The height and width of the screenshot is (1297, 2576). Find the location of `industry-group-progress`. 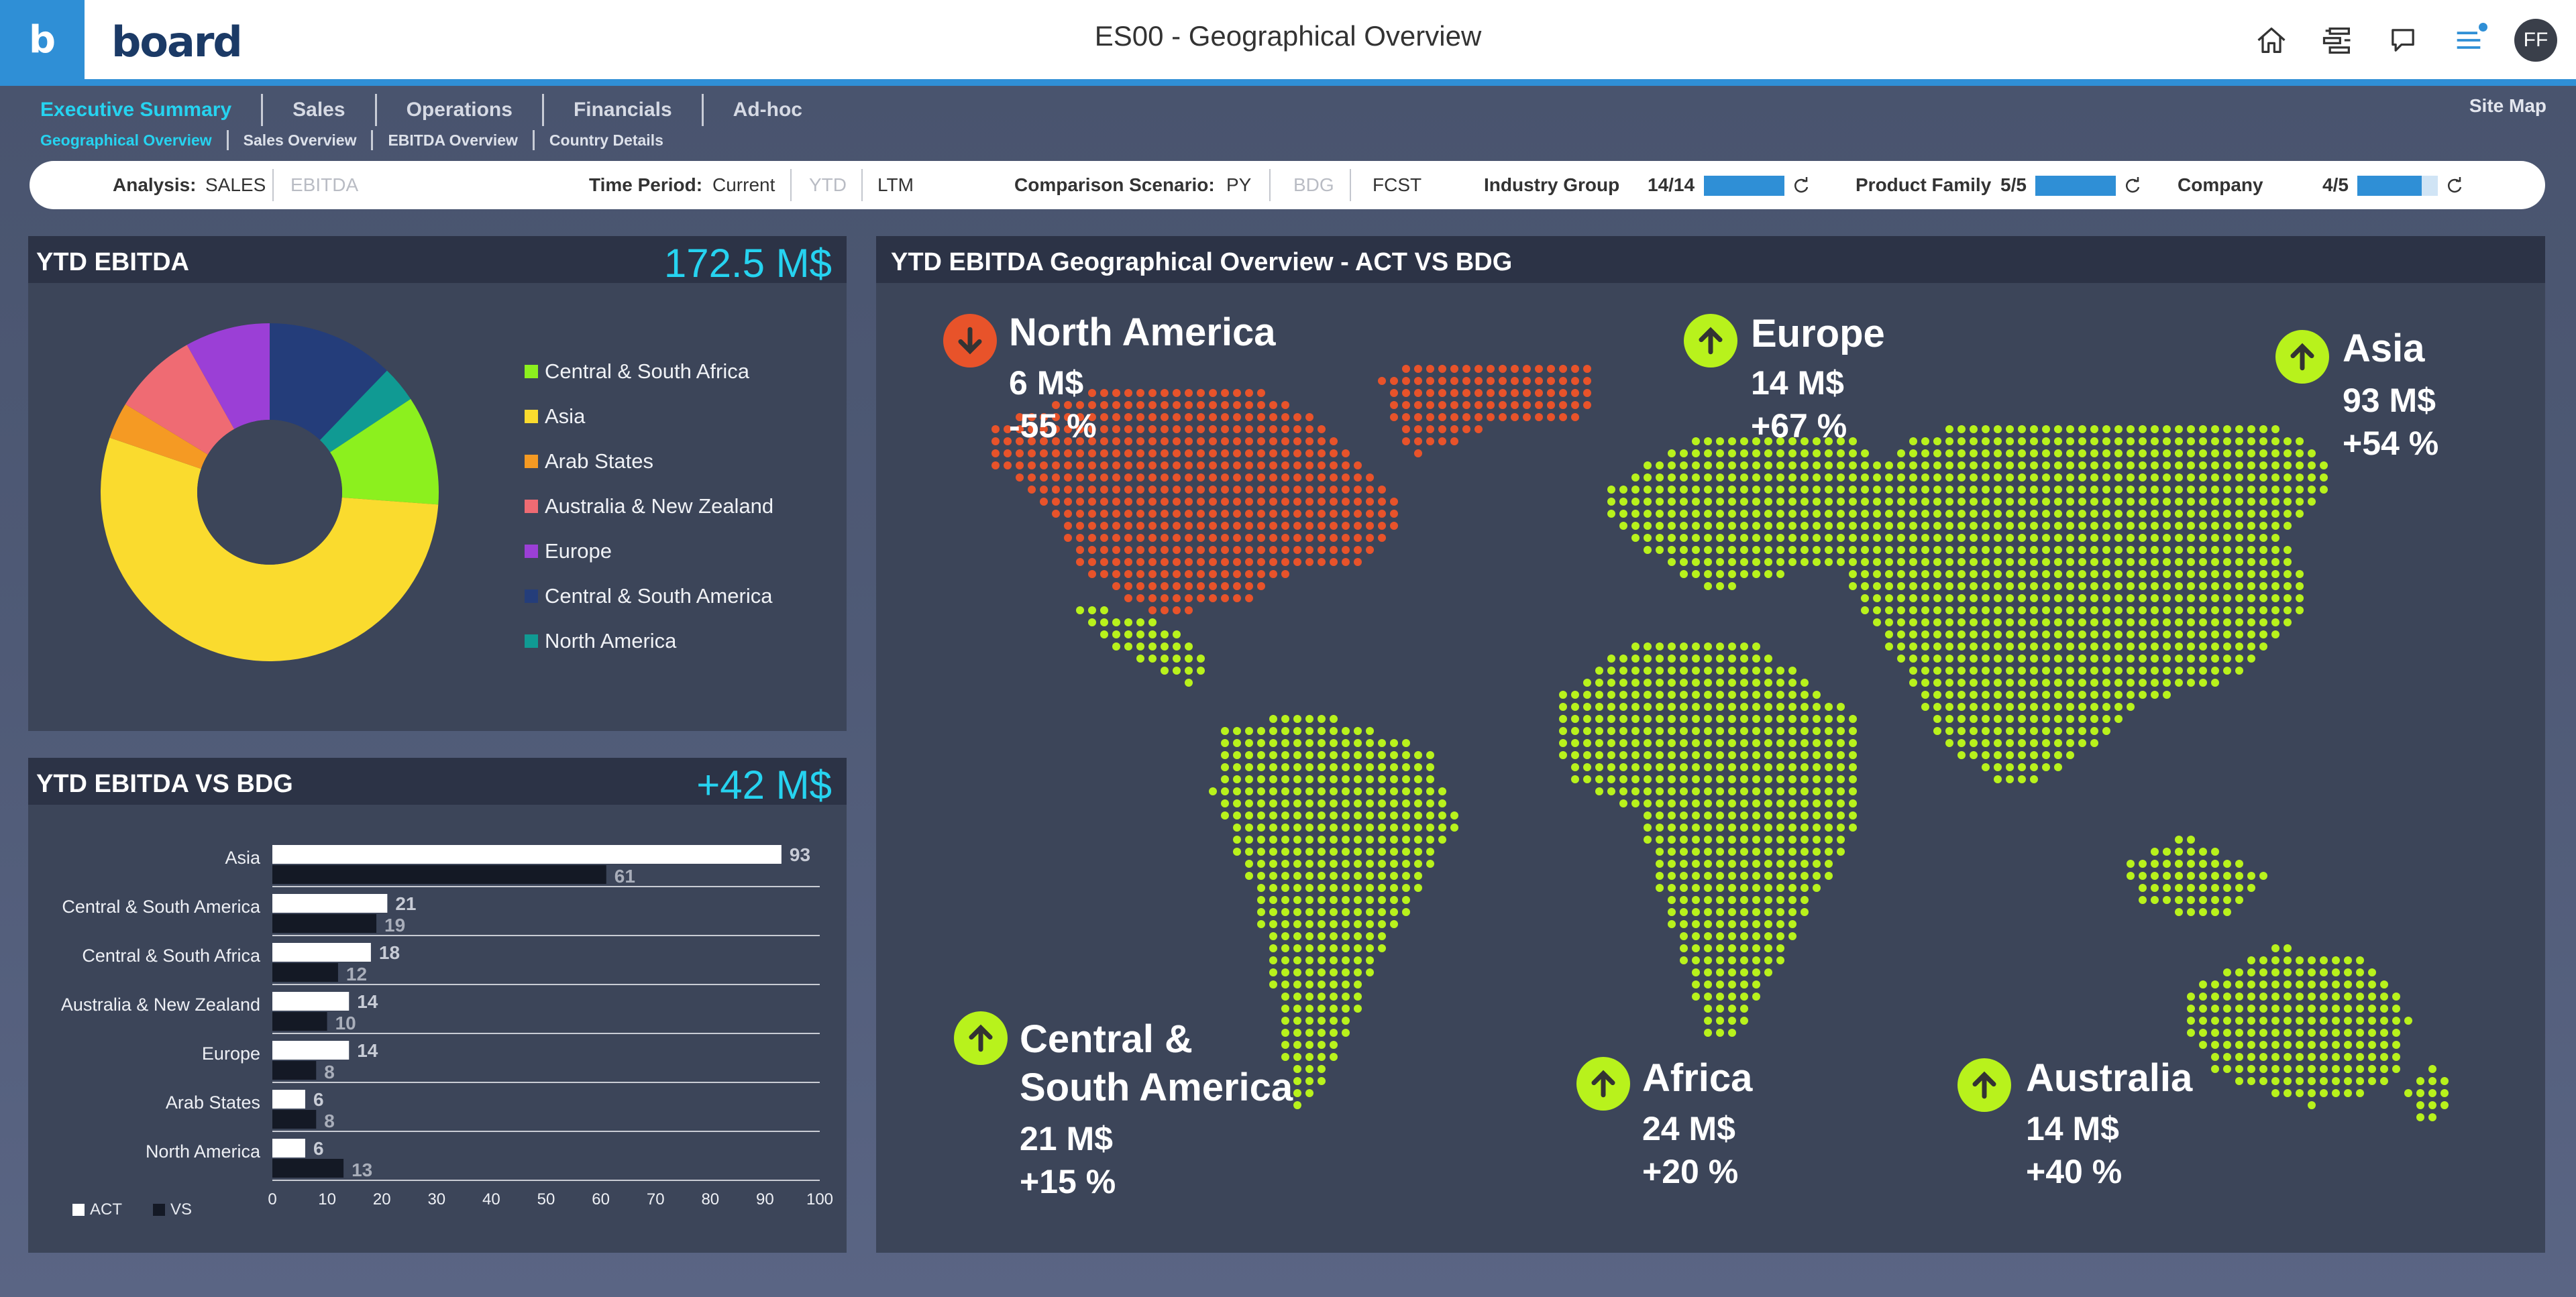

industry-group-progress is located at coordinates (1744, 186).